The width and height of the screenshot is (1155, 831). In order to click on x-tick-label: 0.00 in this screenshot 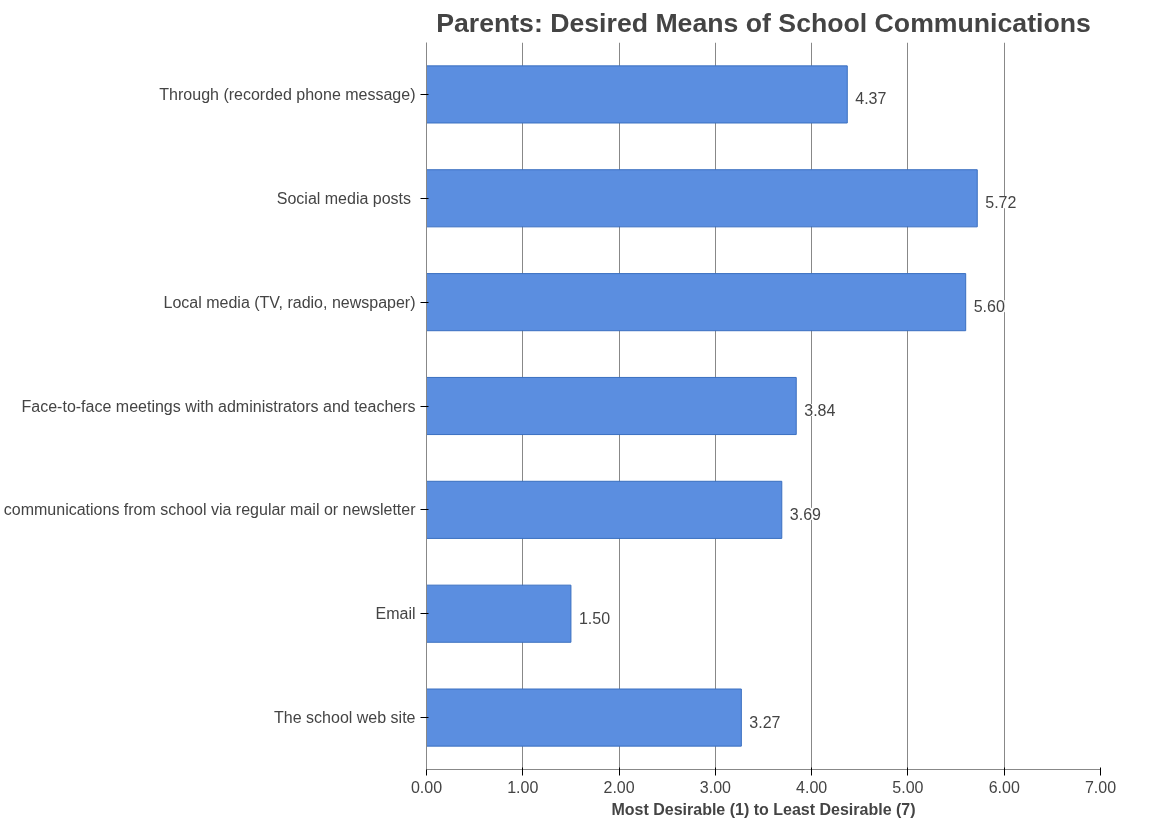, I will do `click(426, 787)`.